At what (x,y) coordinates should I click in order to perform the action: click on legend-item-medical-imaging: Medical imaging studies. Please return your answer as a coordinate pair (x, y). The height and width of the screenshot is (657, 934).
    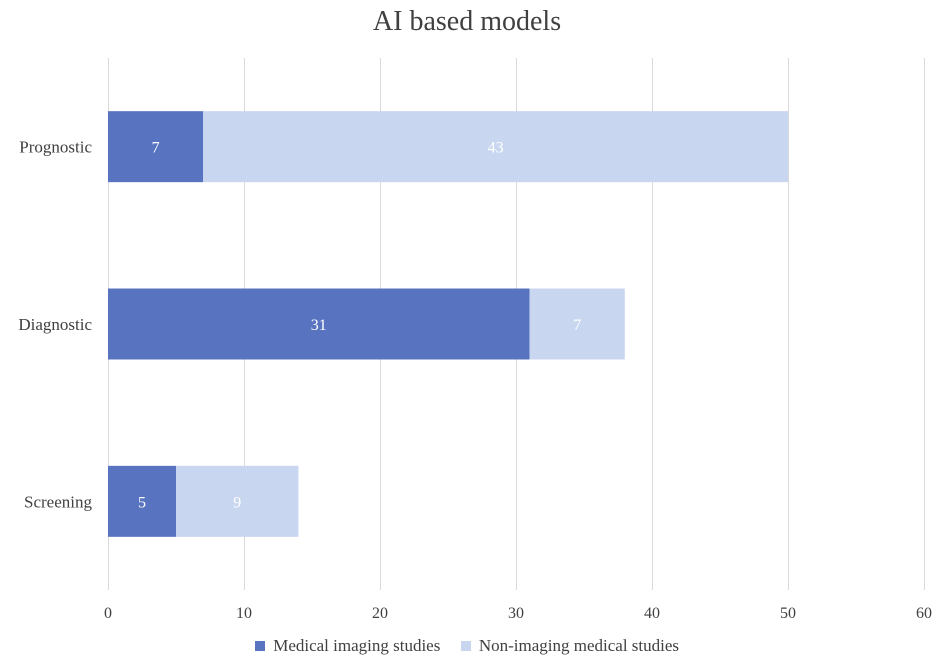
    Looking at the image, I should click on (347, 646).